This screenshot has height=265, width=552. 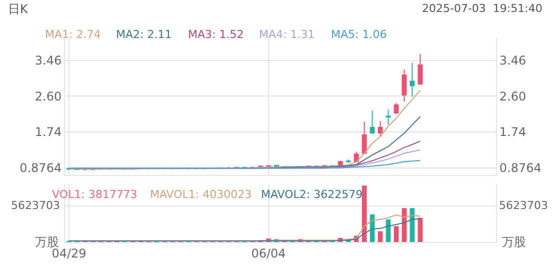 I want to click on text: VOL1: 3817773, so click(x=95, y=194).